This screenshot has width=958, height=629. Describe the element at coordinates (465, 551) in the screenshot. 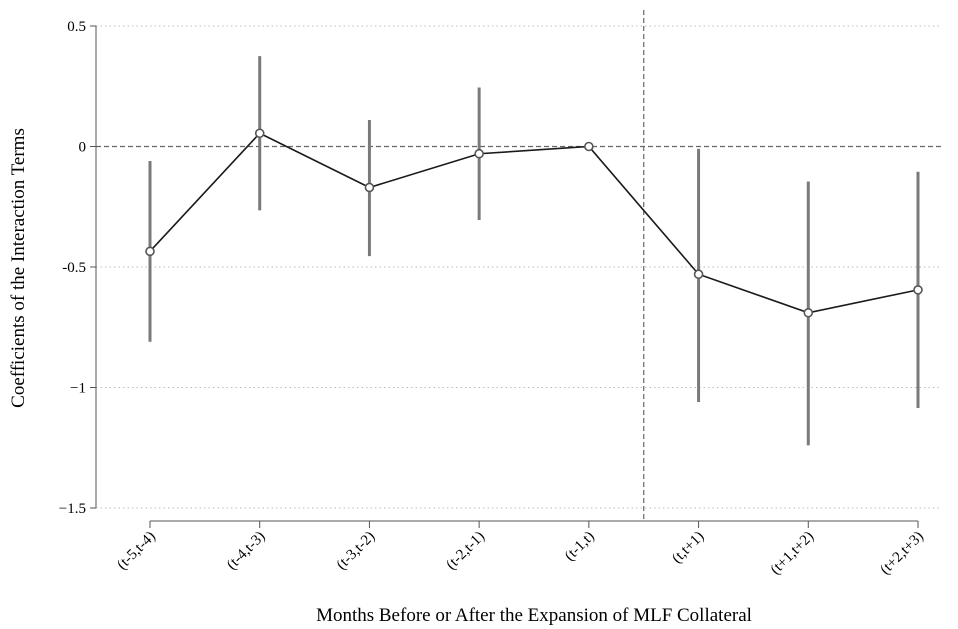

I see `x-tick-label: (t-2,t-1)` at that location.